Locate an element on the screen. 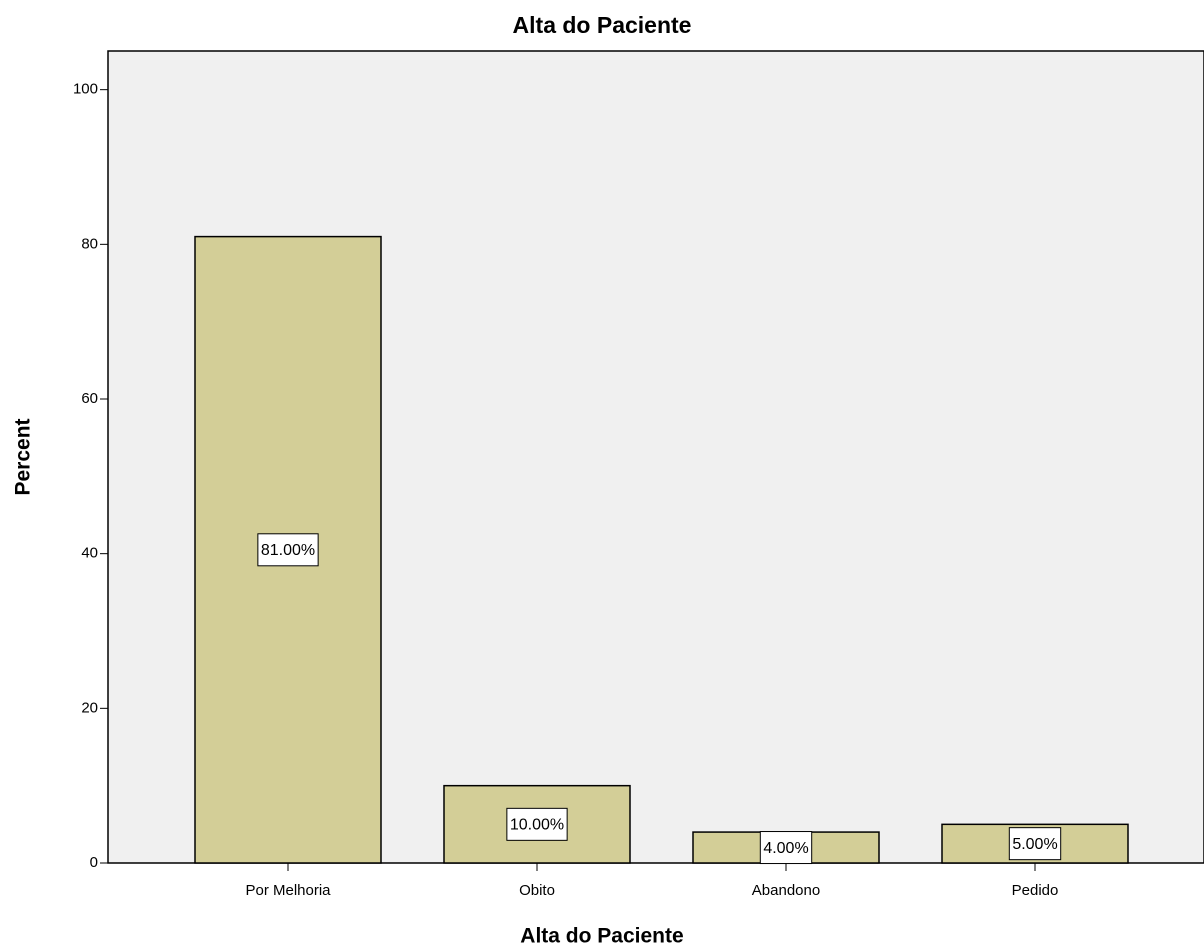 Image resolution: width=1204 pixels, height=949 pixels. y-tick-label: 20 is located at coordinates (89, 707).